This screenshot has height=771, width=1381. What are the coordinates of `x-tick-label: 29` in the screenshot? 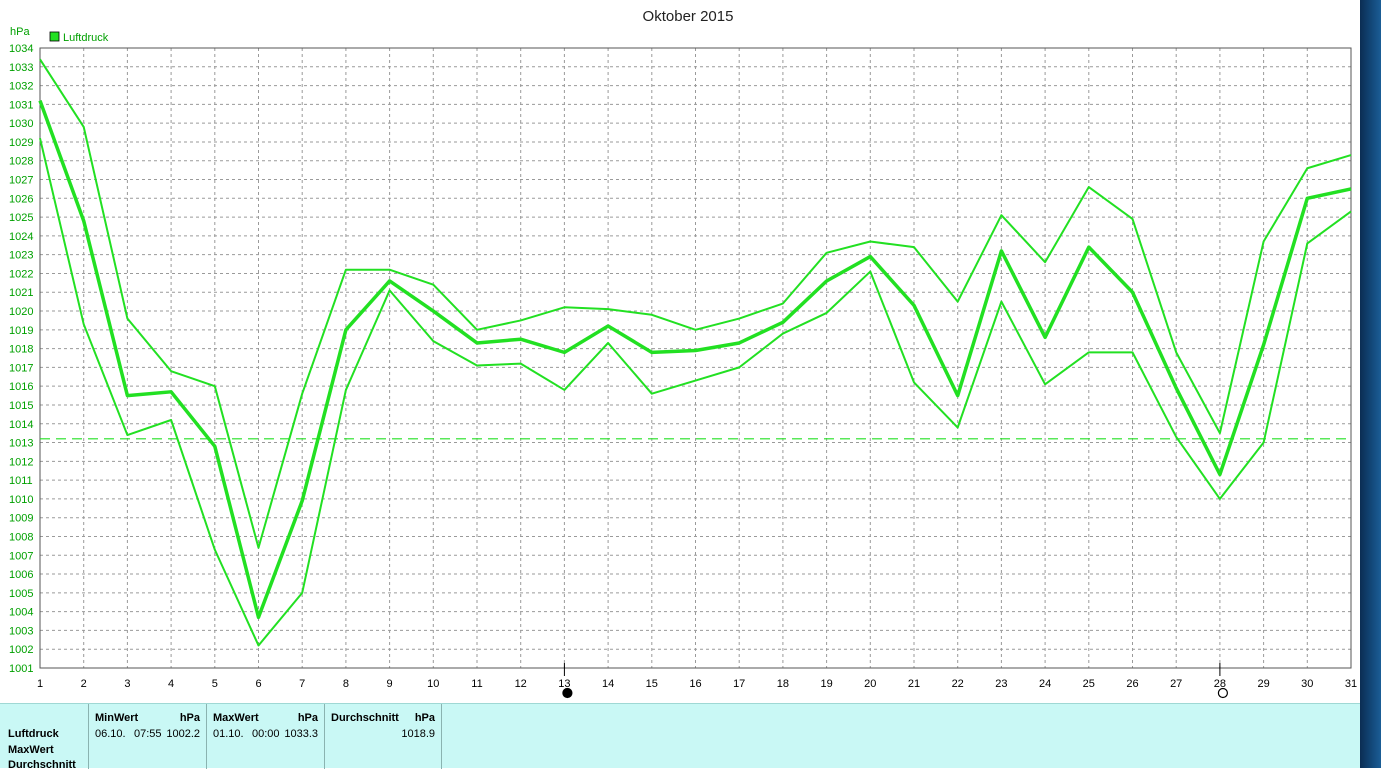 It's located at (1263, 684).